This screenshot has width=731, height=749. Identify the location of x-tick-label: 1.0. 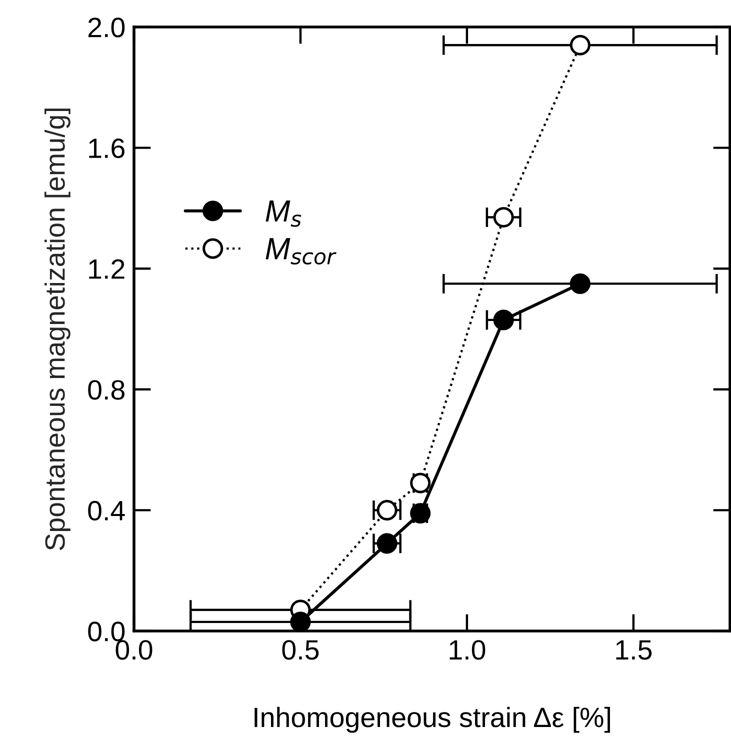
(468, 650).